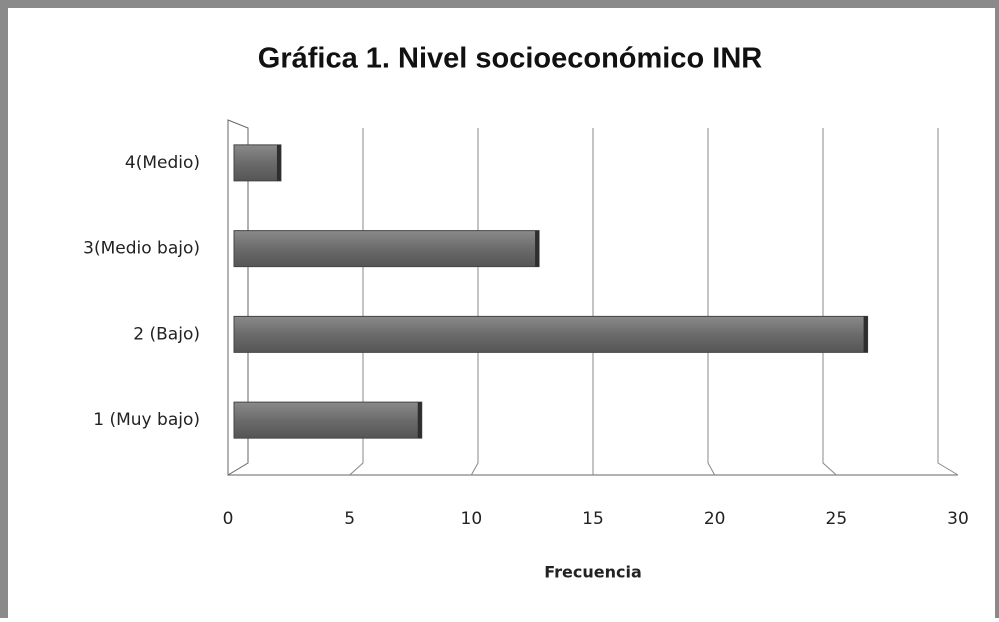 This screenshot has height=622, width=999. Describe the element at coordinates (958, 519) in the screenshot. I see `x-tick-label: 30` at that location.